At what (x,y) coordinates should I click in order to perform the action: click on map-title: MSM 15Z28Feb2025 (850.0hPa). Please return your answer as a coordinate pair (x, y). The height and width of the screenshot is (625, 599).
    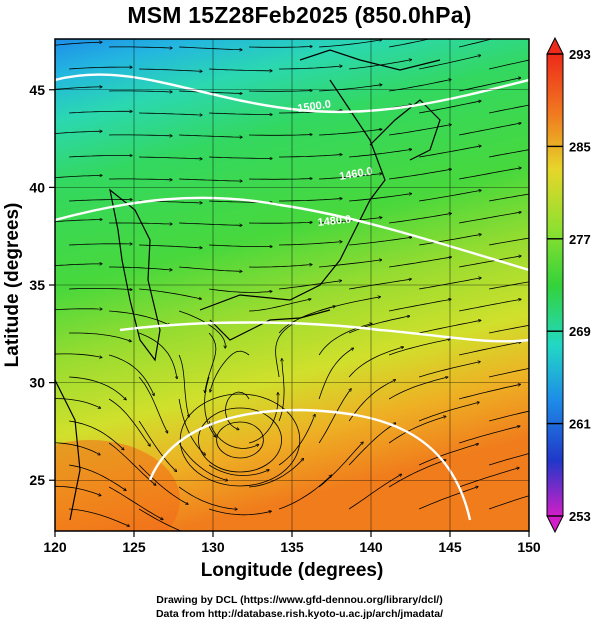
    Looking at the image, I should click on (299, 15).